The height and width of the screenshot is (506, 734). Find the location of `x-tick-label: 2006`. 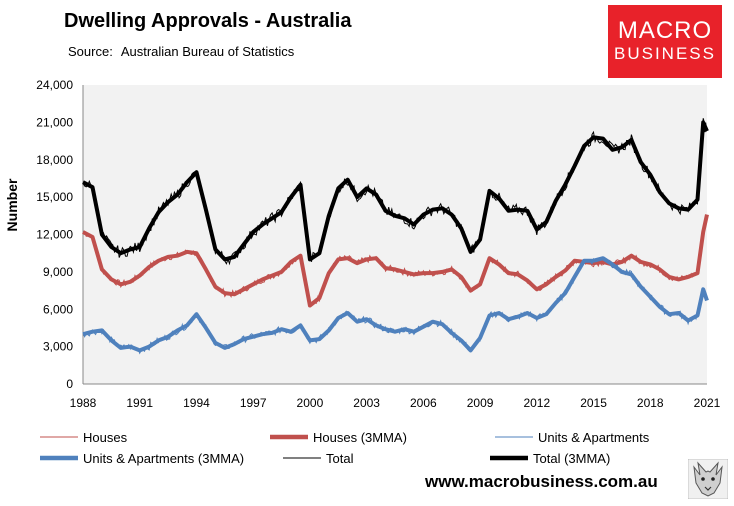

x-tick-label: 2006 is located at coordinates (423, 403).